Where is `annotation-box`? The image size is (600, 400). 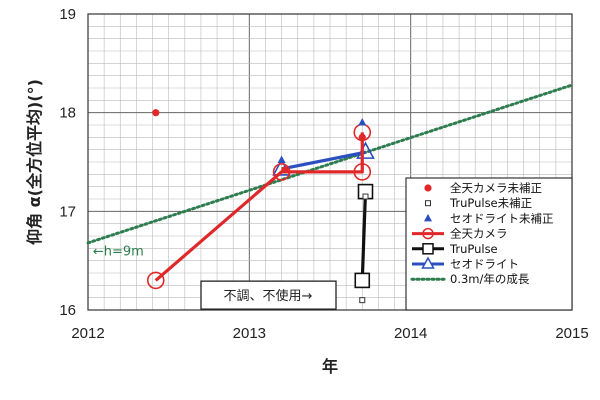 annotation-box is located at coordinates (268, 295).